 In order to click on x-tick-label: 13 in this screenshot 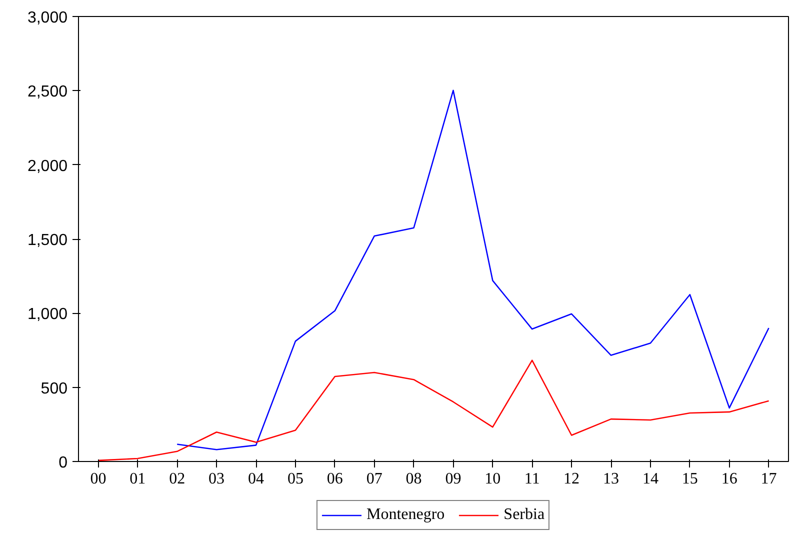, I will do `click(611, 479)`.